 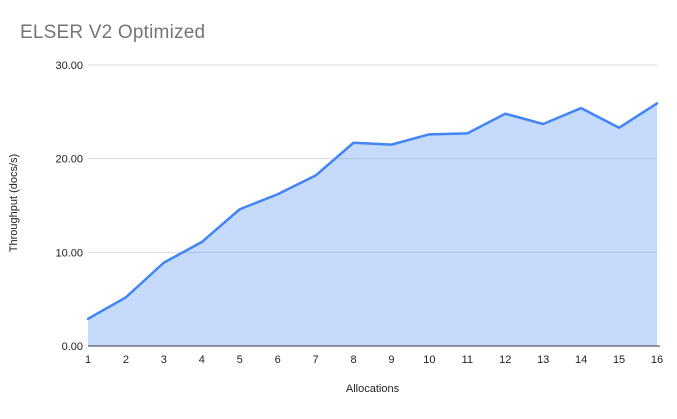 I want to click on x-axis-title: Allocations, so click(x=372, y=389).